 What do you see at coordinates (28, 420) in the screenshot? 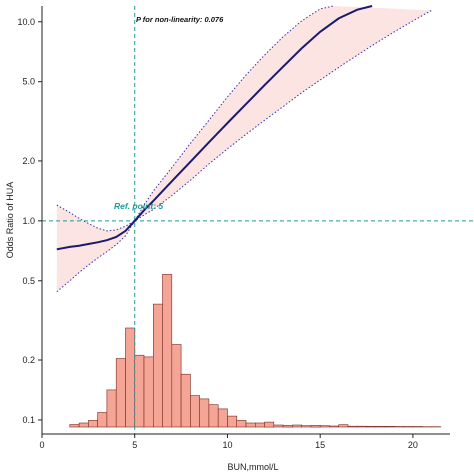
I see `y-tick-label-0.1: 0.1` at bounding box center [28, 420].